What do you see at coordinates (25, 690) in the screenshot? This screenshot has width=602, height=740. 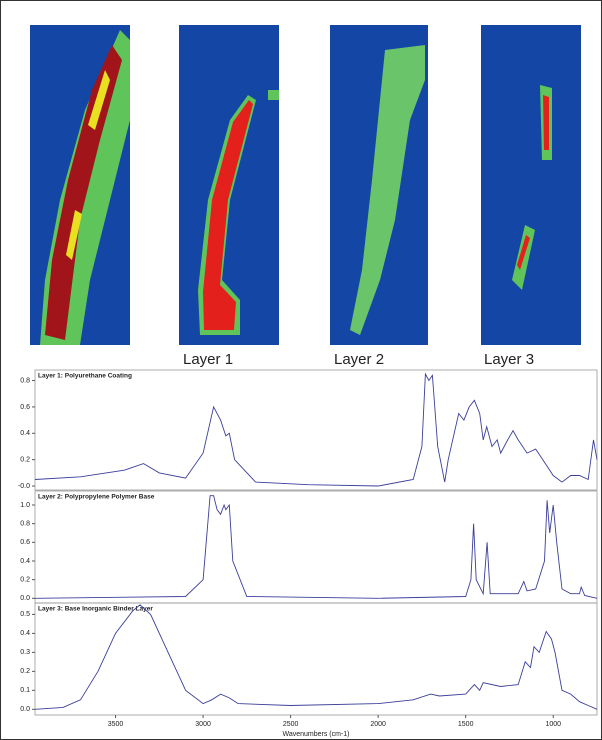 I see `y-tick-label: 0.1` at bounding box center [25, 690].